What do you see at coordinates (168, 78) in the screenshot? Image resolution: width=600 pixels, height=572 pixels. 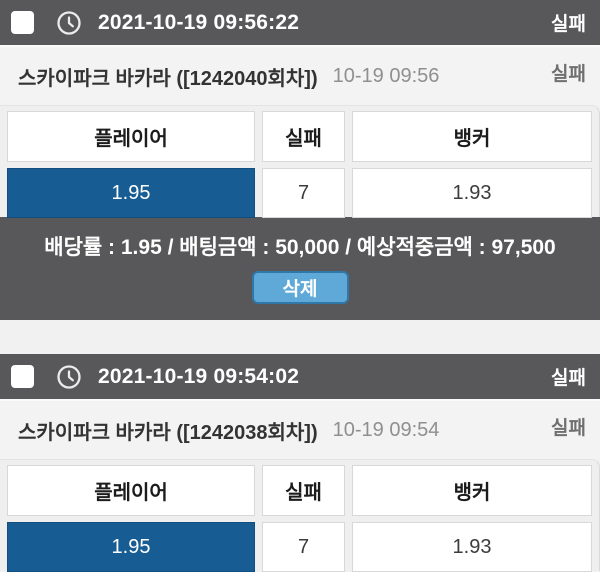 I see `game-name: 스카이파크 바카라 ([1242040회차])` at bounding box center [168, 78].